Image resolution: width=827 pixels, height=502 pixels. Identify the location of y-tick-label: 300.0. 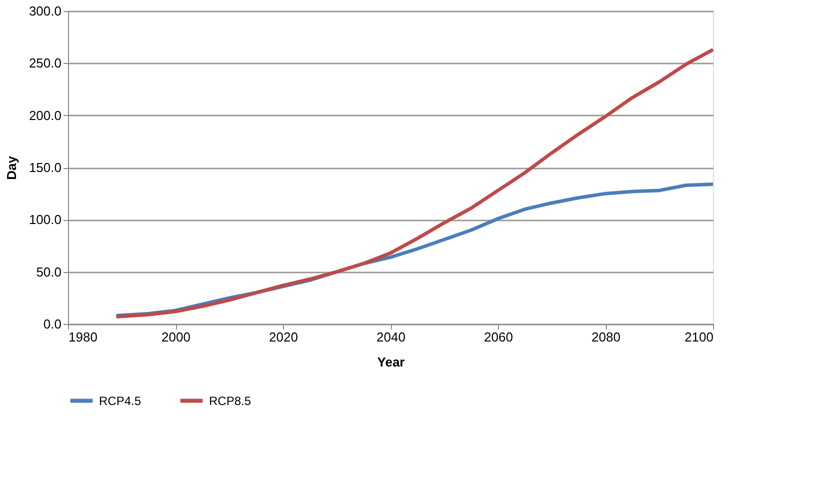
(45, 11).